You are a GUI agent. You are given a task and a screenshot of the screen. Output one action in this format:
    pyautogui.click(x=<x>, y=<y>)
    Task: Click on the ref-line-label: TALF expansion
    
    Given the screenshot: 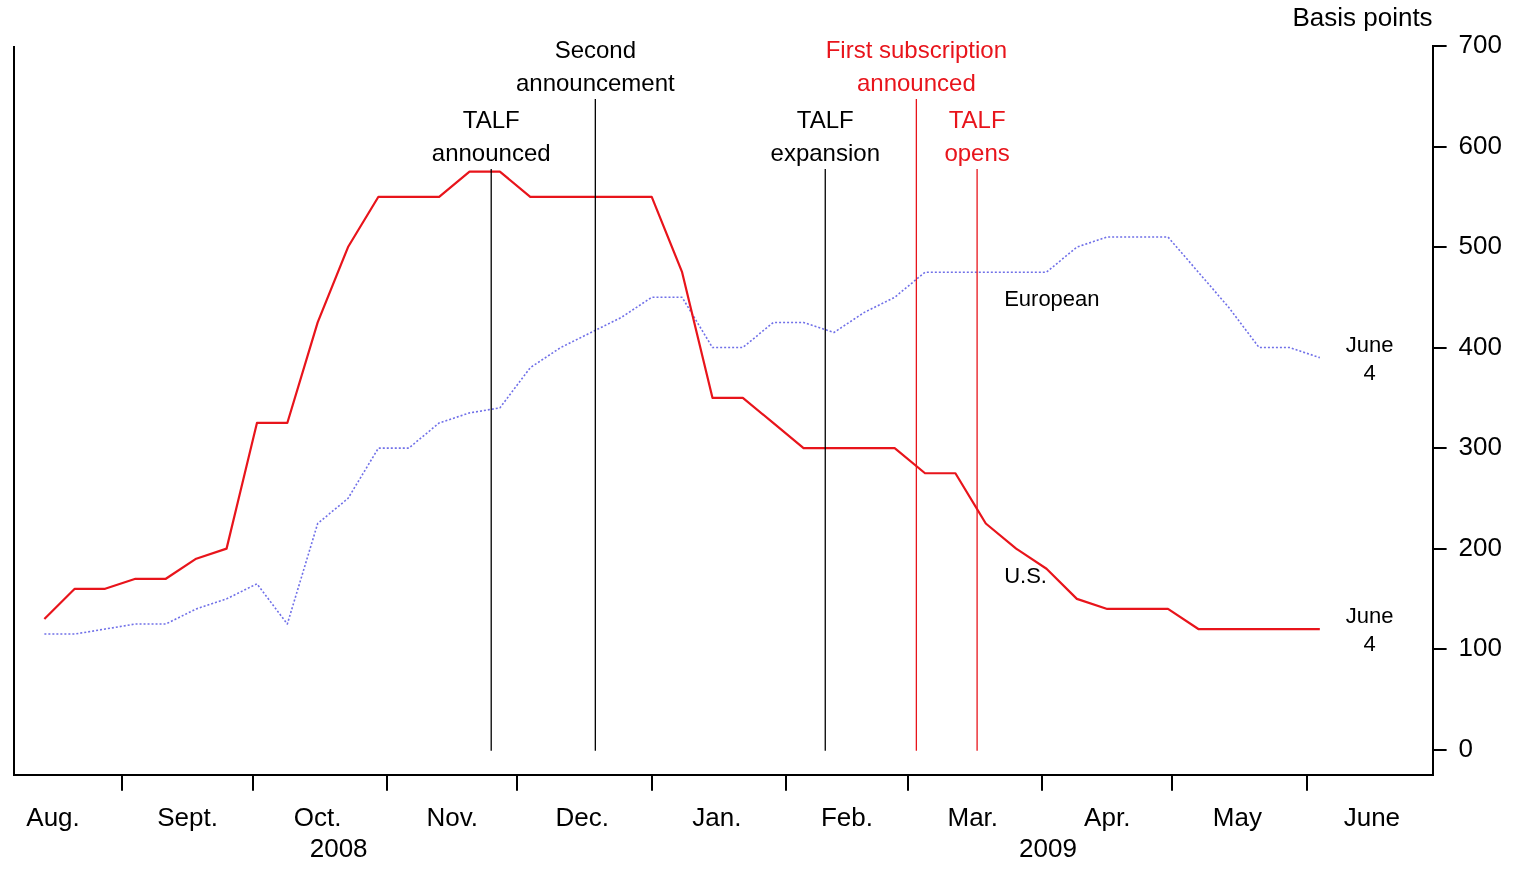 What is the action you would take?
    pyautogui.click(x=825, y=136)
    